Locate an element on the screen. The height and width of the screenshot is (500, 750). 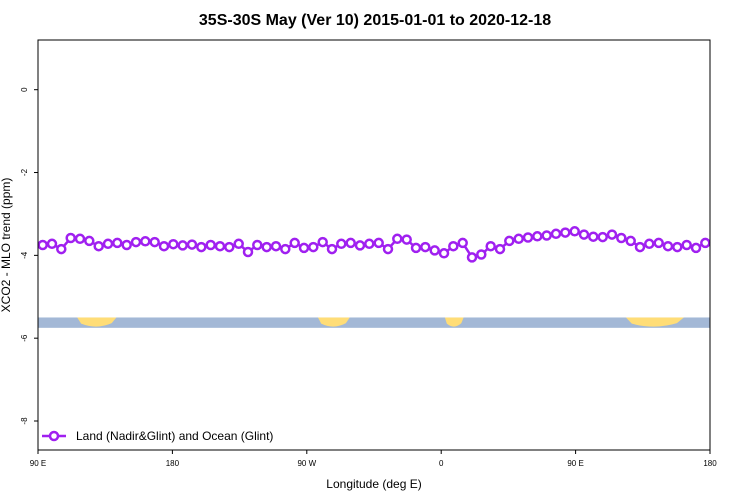
y-tick-label: -2 is located at coordinates (24, 172).